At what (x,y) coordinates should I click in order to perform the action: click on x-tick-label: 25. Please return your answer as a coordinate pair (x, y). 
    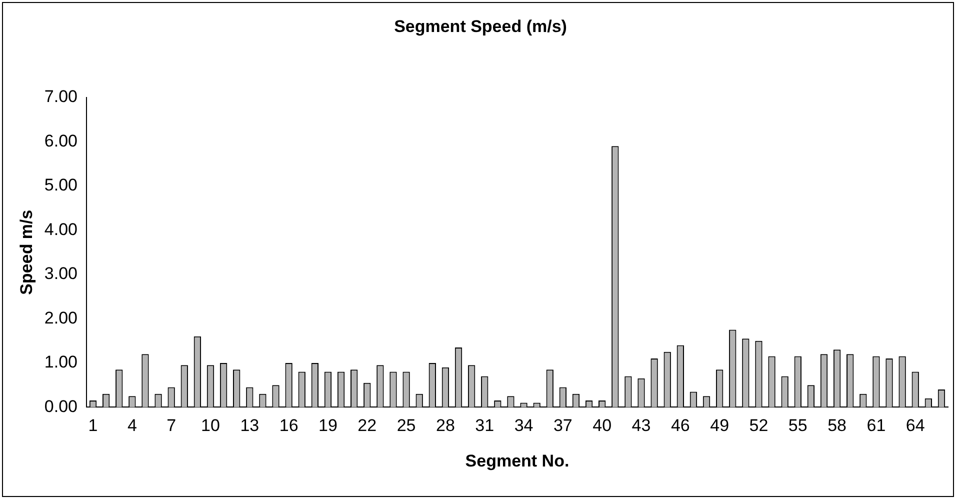
    Looking at the image, I should click on (406, 426).